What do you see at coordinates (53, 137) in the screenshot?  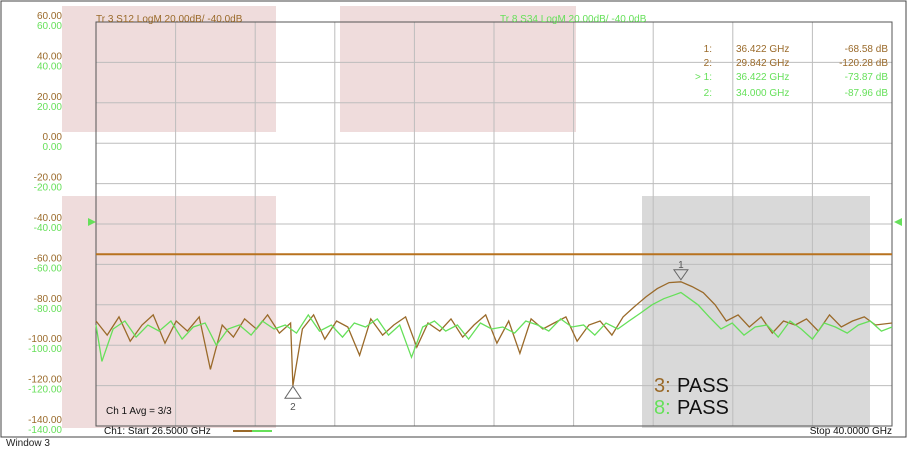 I see `y-tick-label-tr3: 0.00` at bounding box center [53, 137].